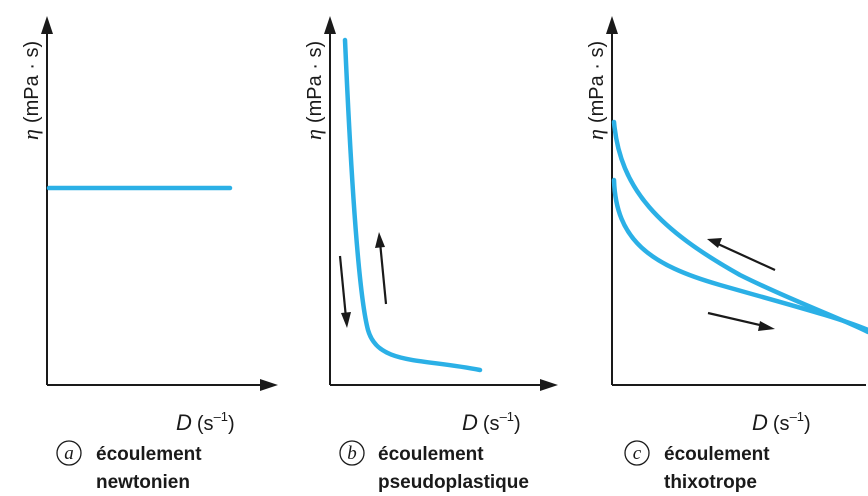 Image resolution: width=868 pixels, height=496 pixels. Describe the element at coordinates (746, 257) in the screenshot. I see `panel-c-return-arrow` at that location.